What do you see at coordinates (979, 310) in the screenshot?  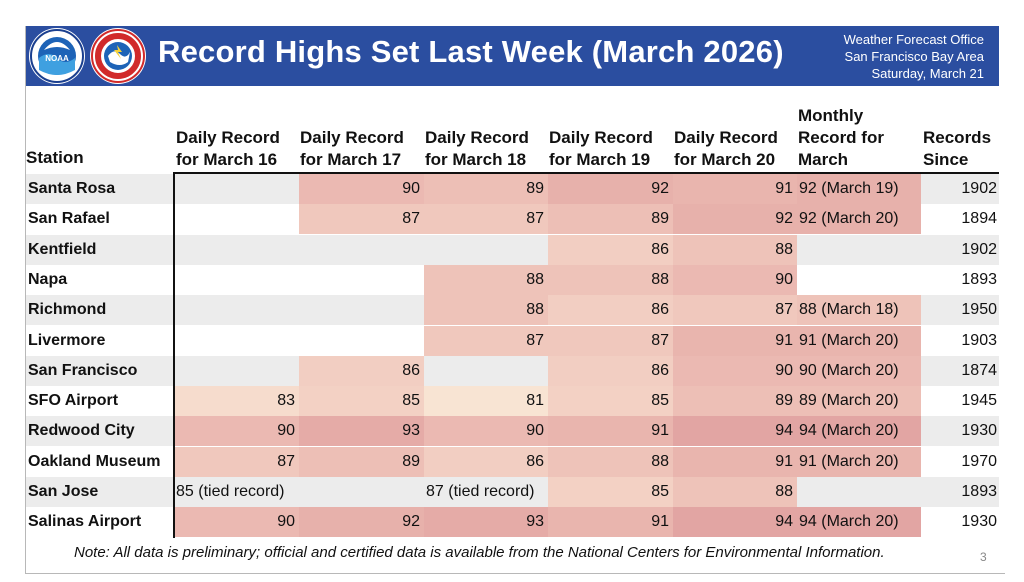 I see `records-since: 1950` at bounding box center [979, 310].